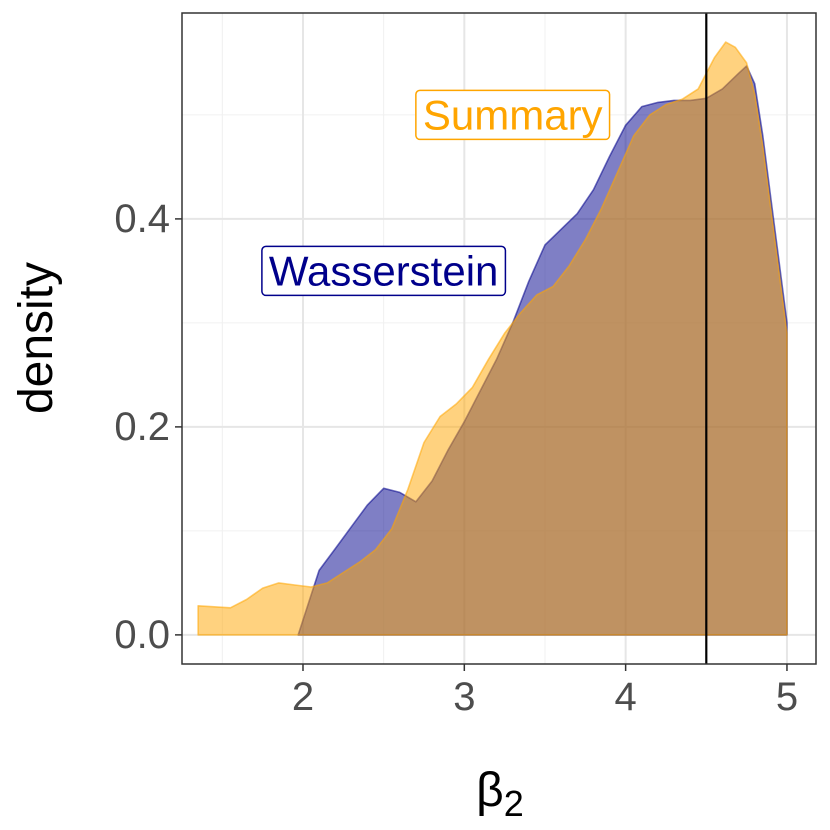  Describe the element at coordinates (142, 635) in the screenshot. I see `y-tick-label: 0.0` at that location.